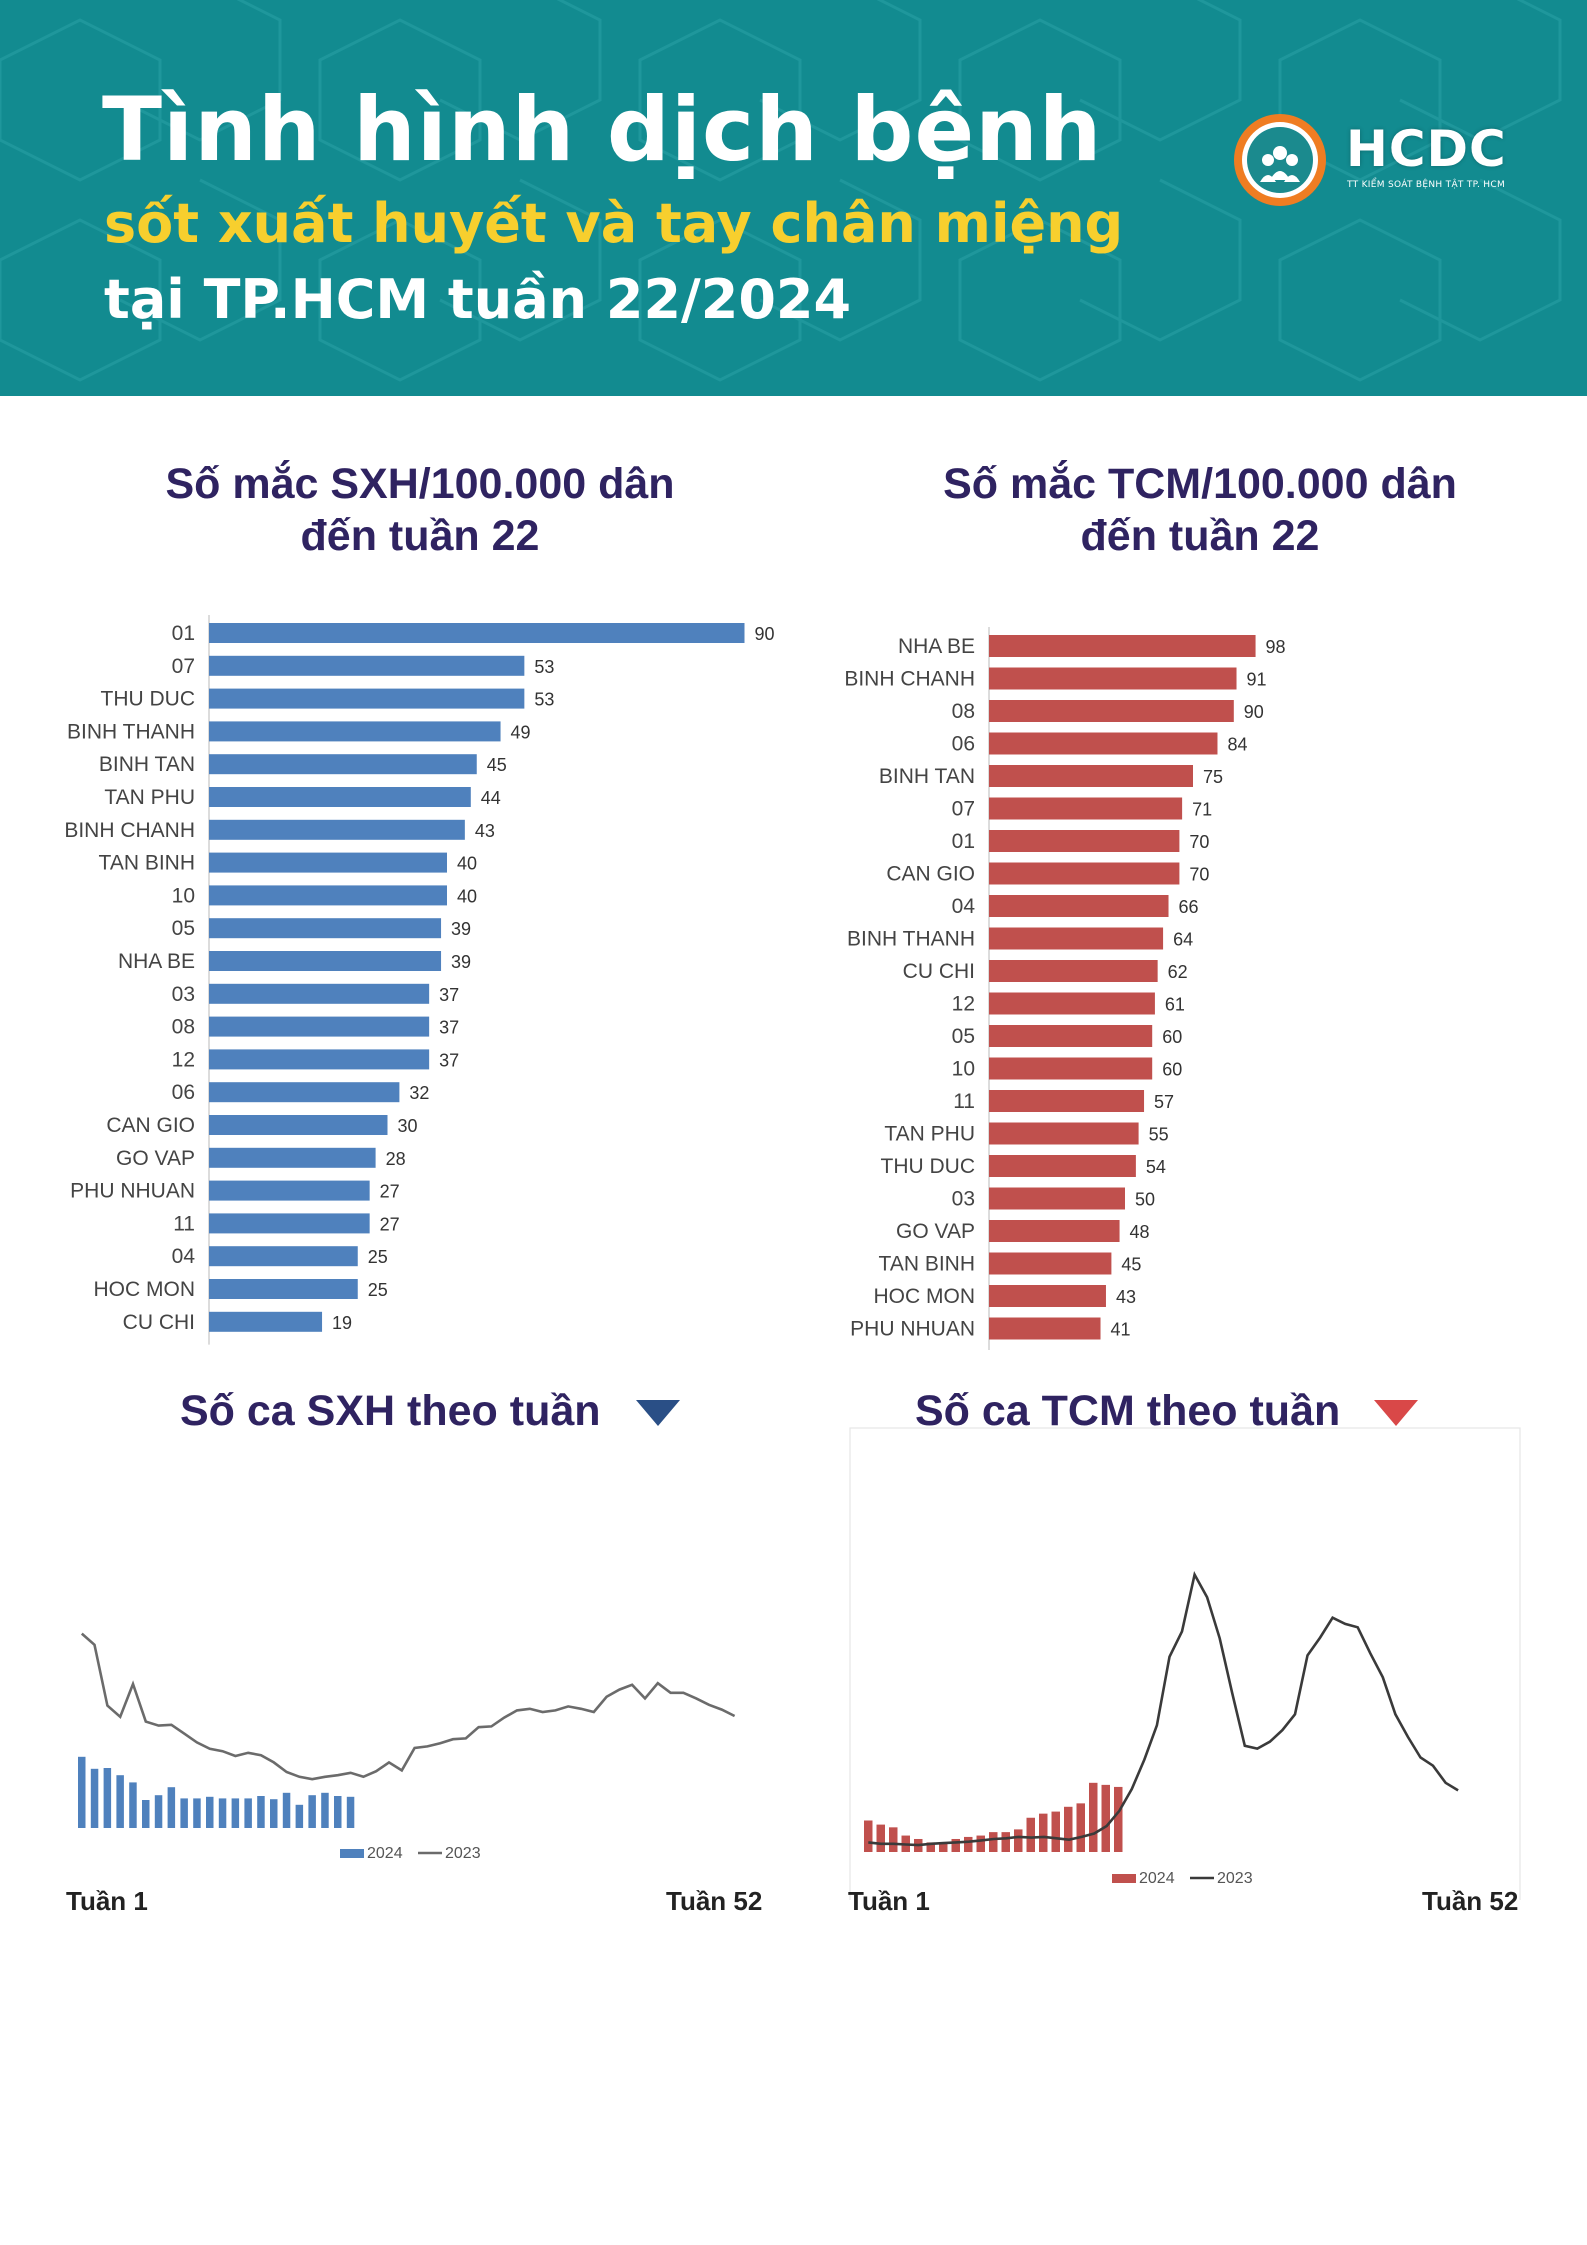  Describe the element at coordinates (461, 962) in the screenshot. I see `bar-value-label: 39` at that location.